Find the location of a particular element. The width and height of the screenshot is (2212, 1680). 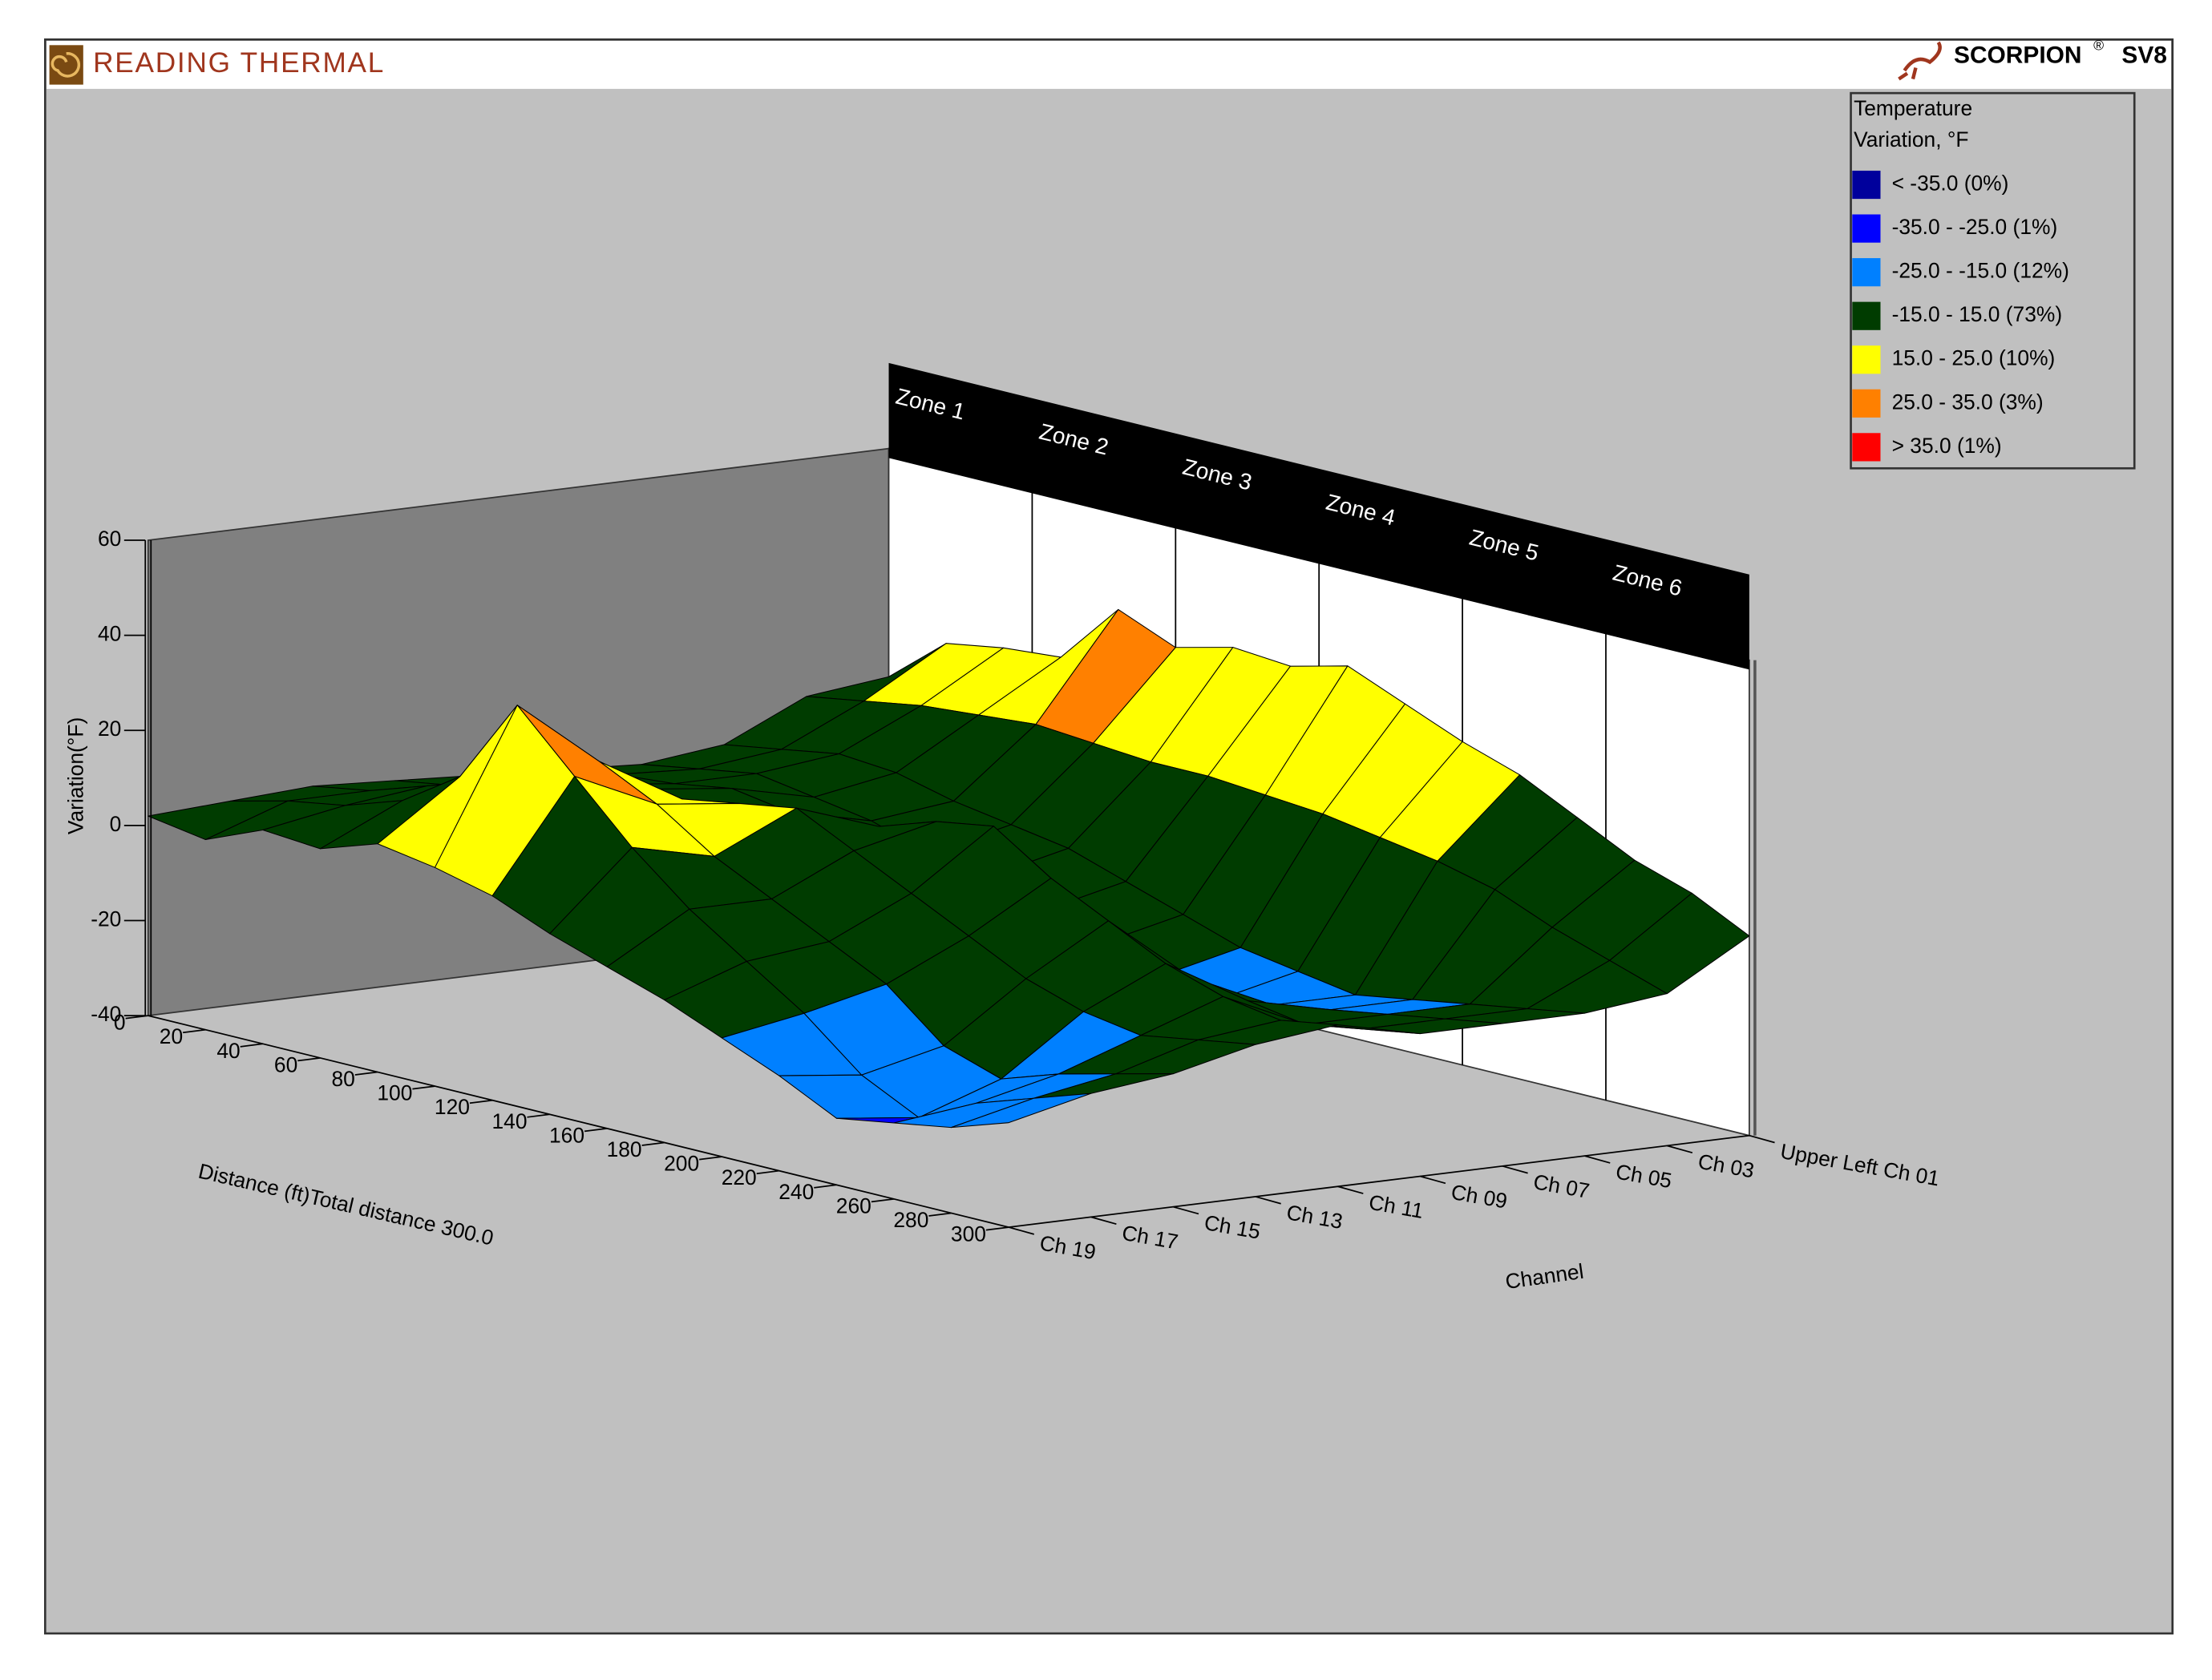

legend-label: 15.0 - 25.0 (10%) is located at coordinates (1974, 358).